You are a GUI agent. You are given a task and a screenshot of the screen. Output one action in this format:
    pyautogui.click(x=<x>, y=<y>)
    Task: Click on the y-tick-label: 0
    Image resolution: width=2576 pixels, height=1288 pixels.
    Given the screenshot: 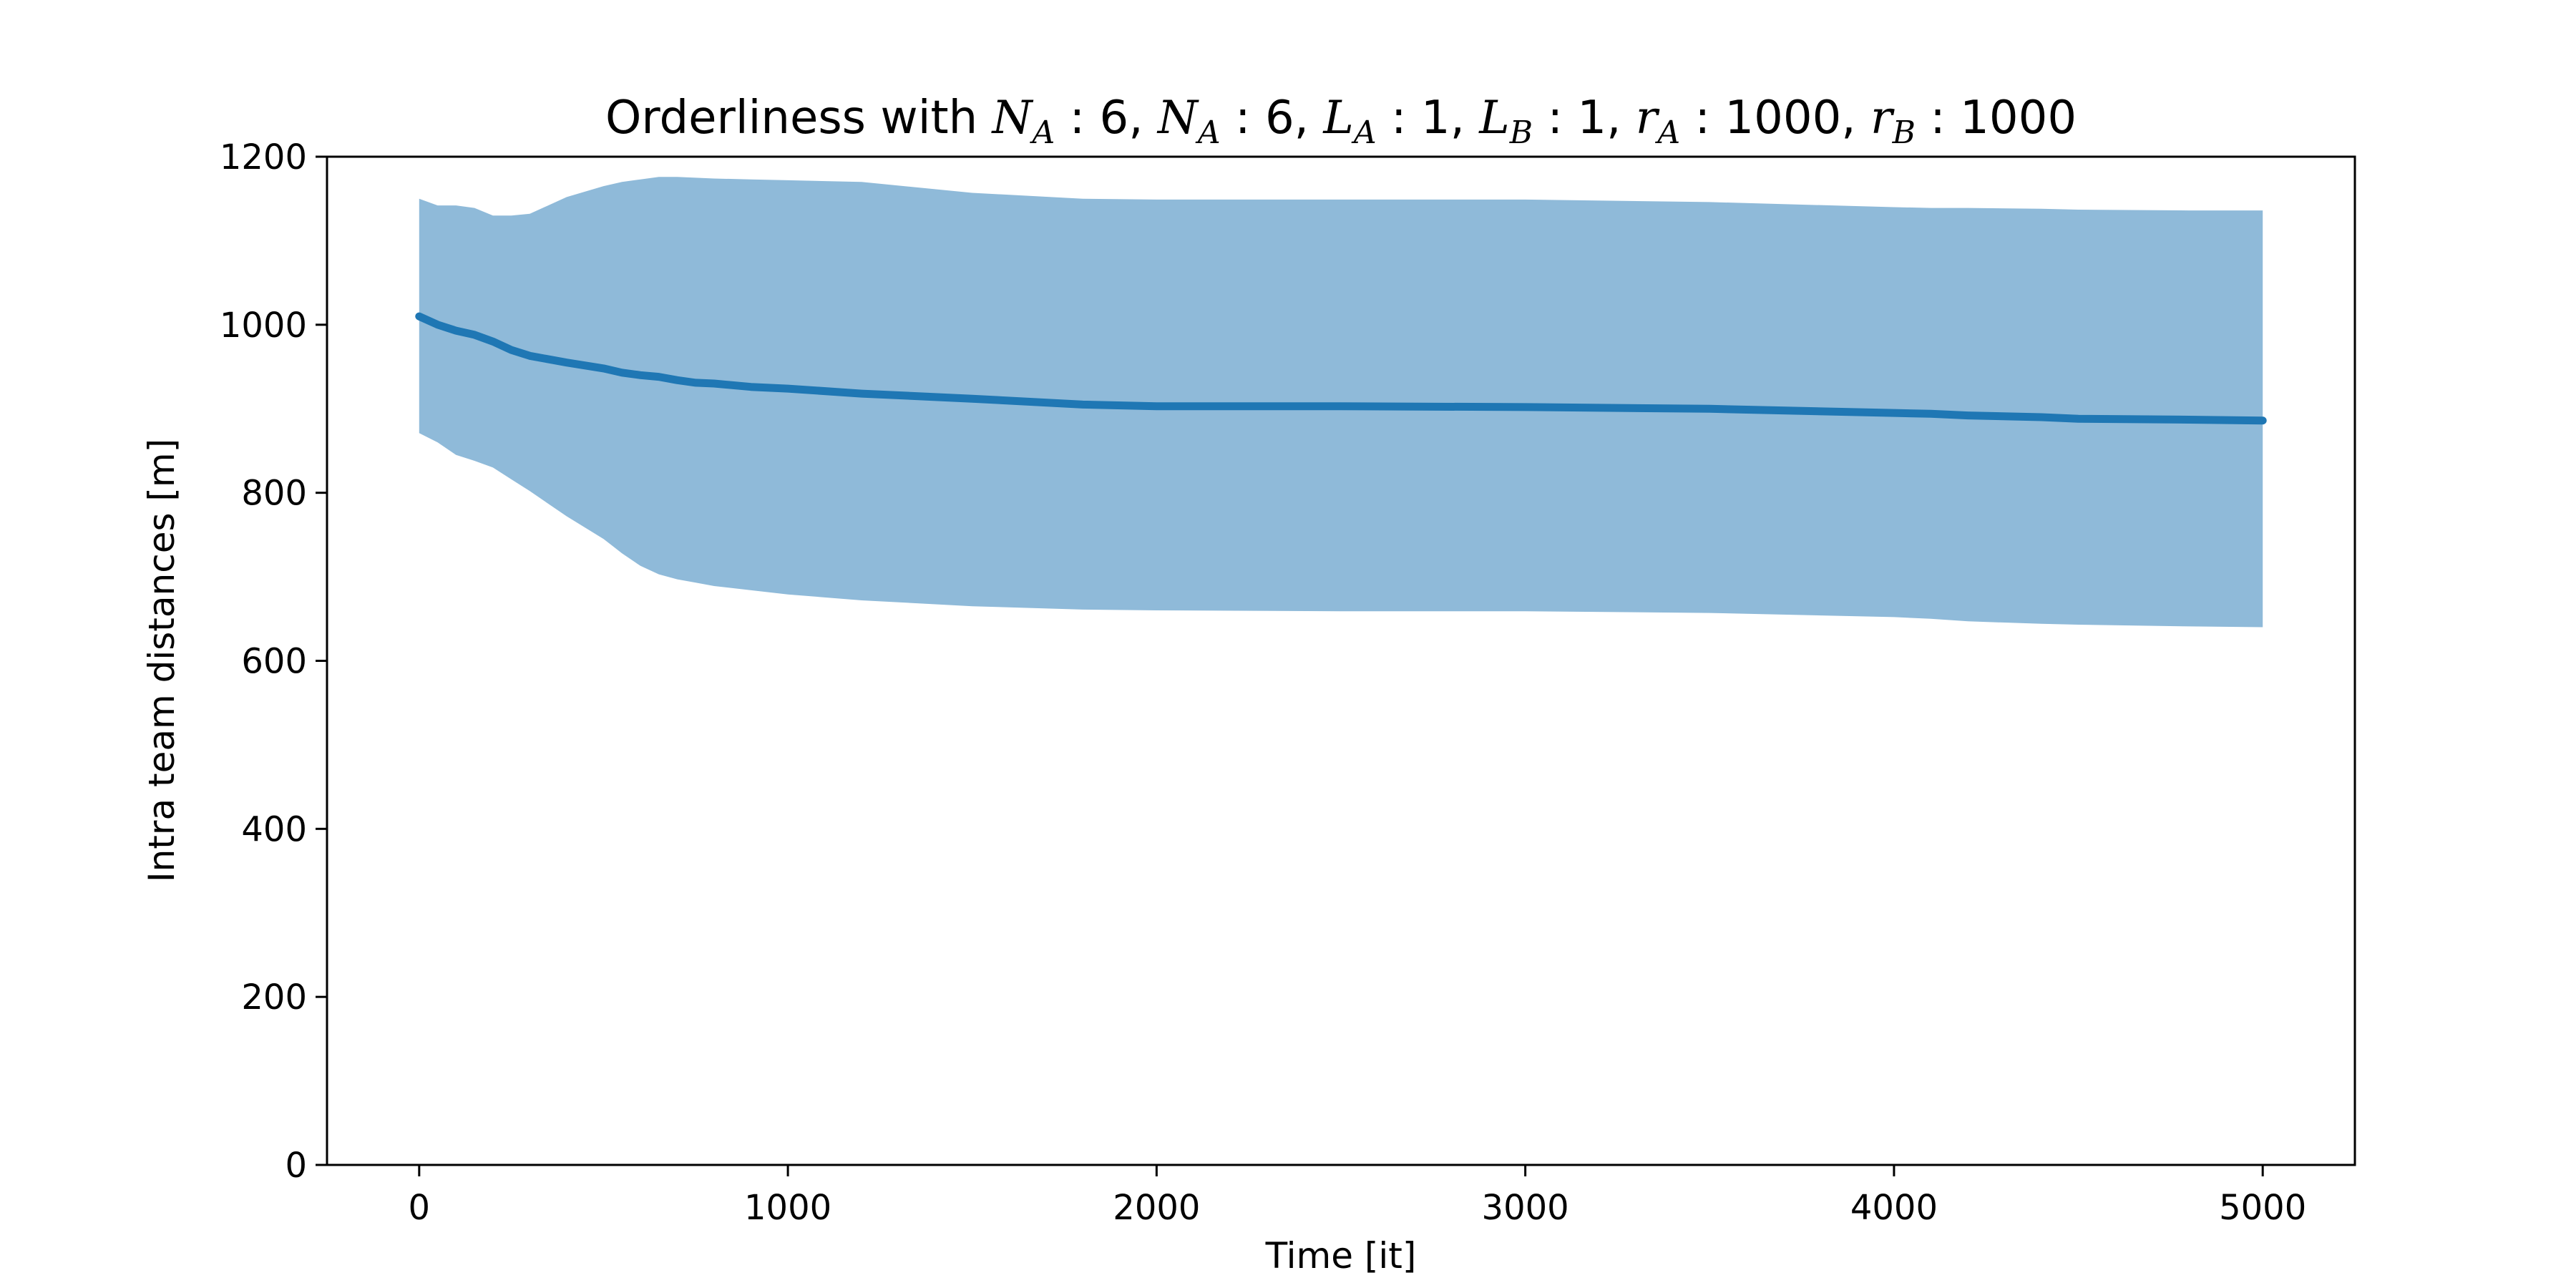 What is the action you would take?
    pyautogui.click(x=296, y=1166)
    